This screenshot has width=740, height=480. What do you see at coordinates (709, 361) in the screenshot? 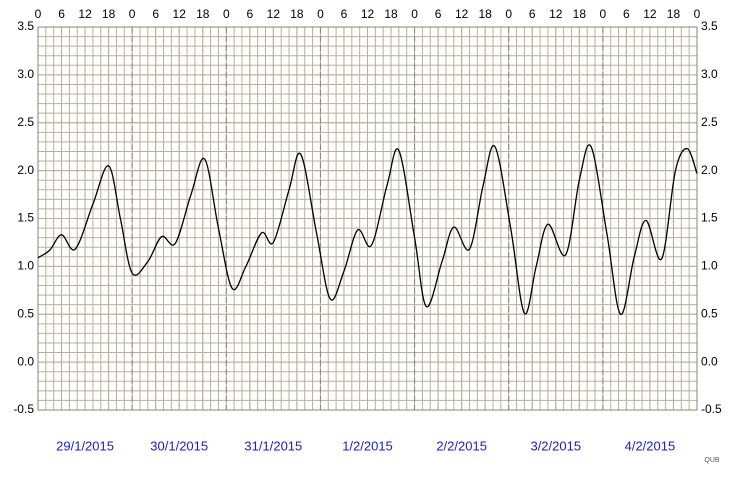
I see `y-tick-label-right: 0.0` at bounding box center [709, 361].